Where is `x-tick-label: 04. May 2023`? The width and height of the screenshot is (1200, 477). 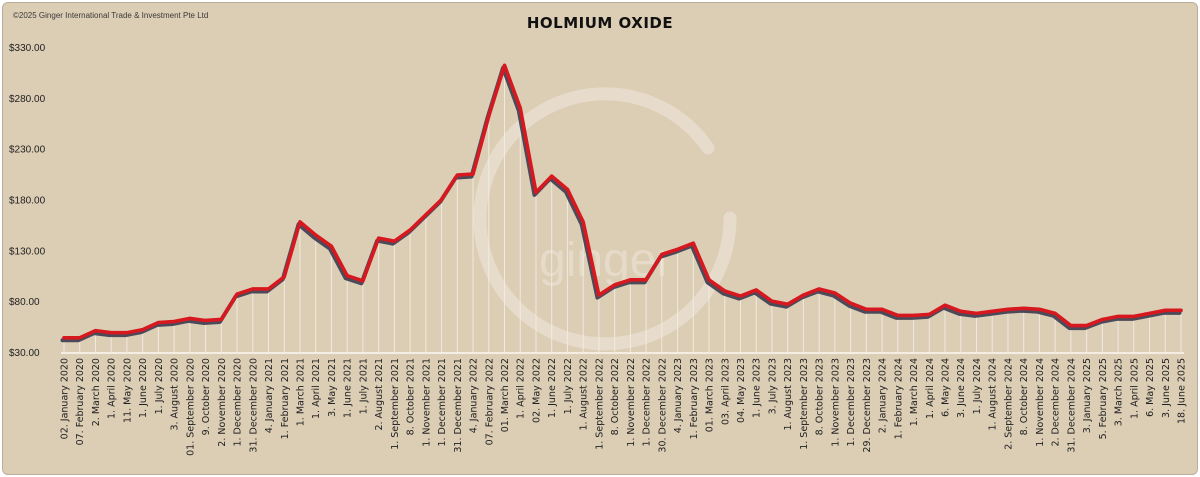 x-tick-label: 04. May 2023 is located at coordinates (741, 390).